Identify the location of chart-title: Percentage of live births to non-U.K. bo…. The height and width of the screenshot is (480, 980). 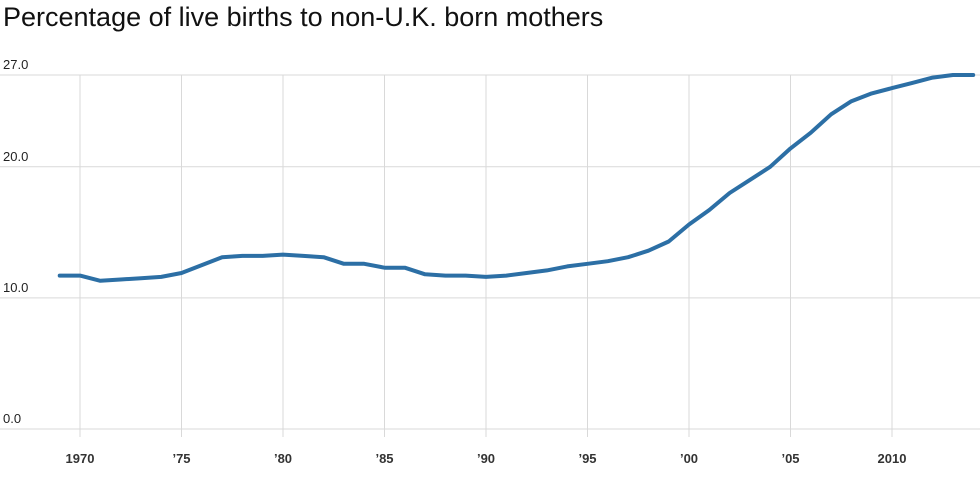
(303, 17).